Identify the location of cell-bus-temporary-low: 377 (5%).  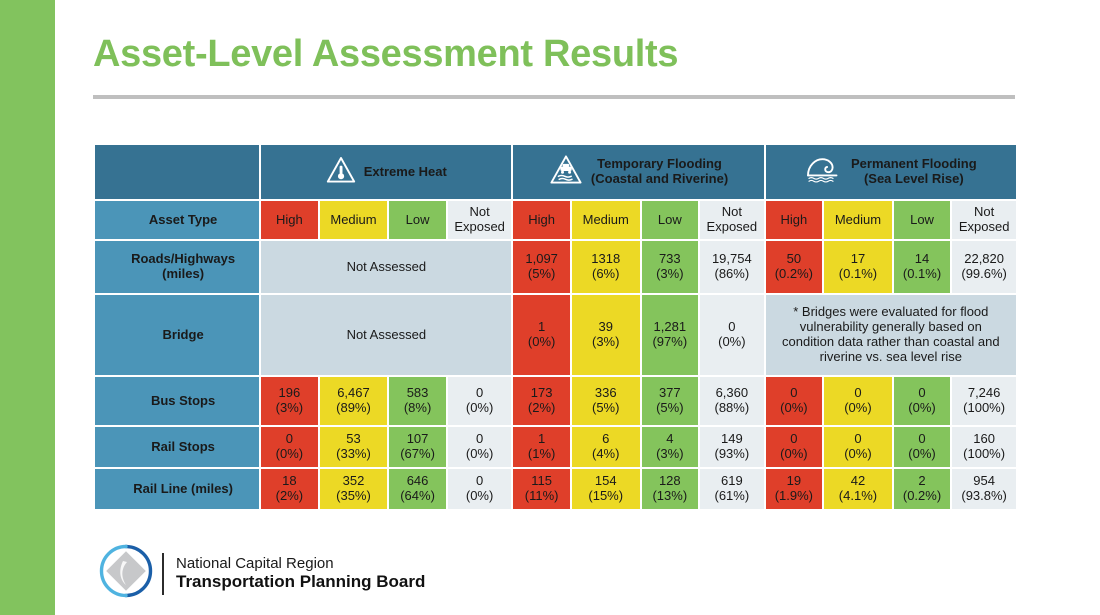
(670, 401).